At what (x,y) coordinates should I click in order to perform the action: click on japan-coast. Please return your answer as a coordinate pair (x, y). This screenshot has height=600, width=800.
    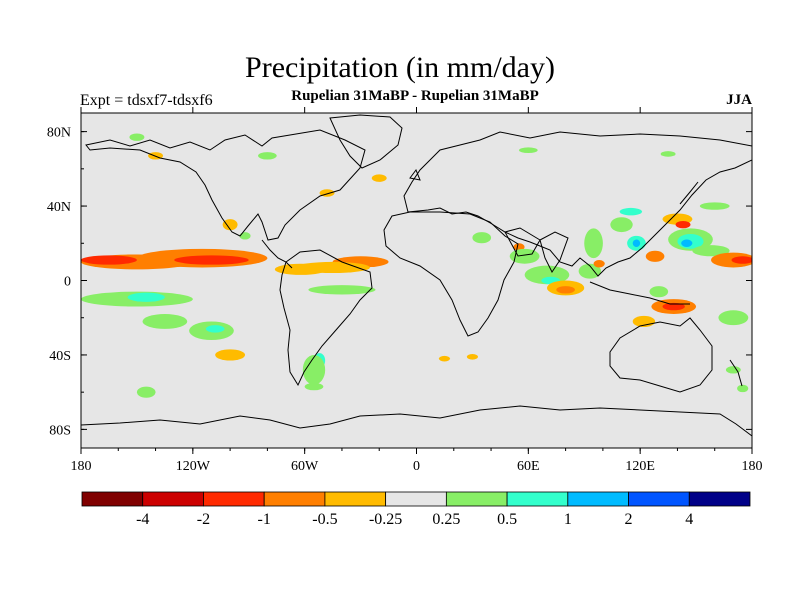
    Looking at the image, I should click on (689, 193).